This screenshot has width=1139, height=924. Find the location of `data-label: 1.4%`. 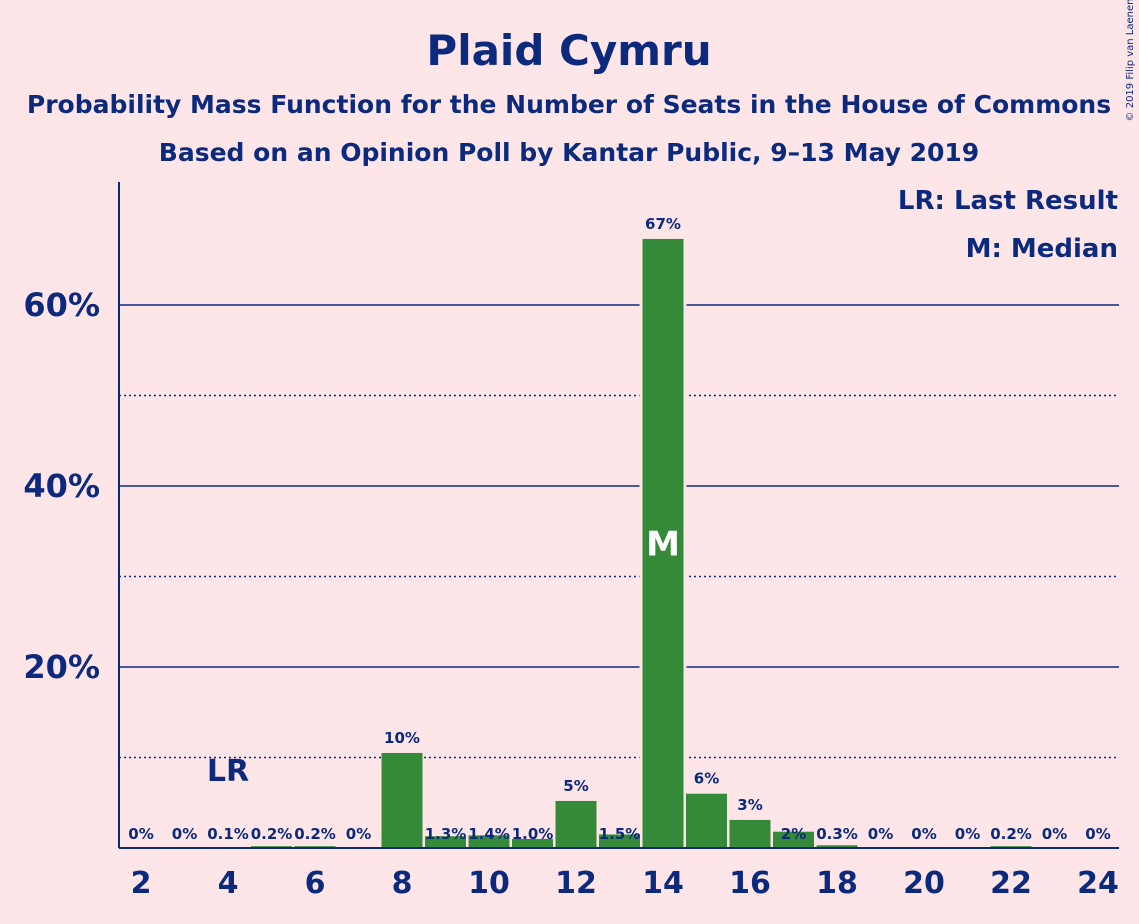

data-label: 1.4% is located at coordinates (489, 834).